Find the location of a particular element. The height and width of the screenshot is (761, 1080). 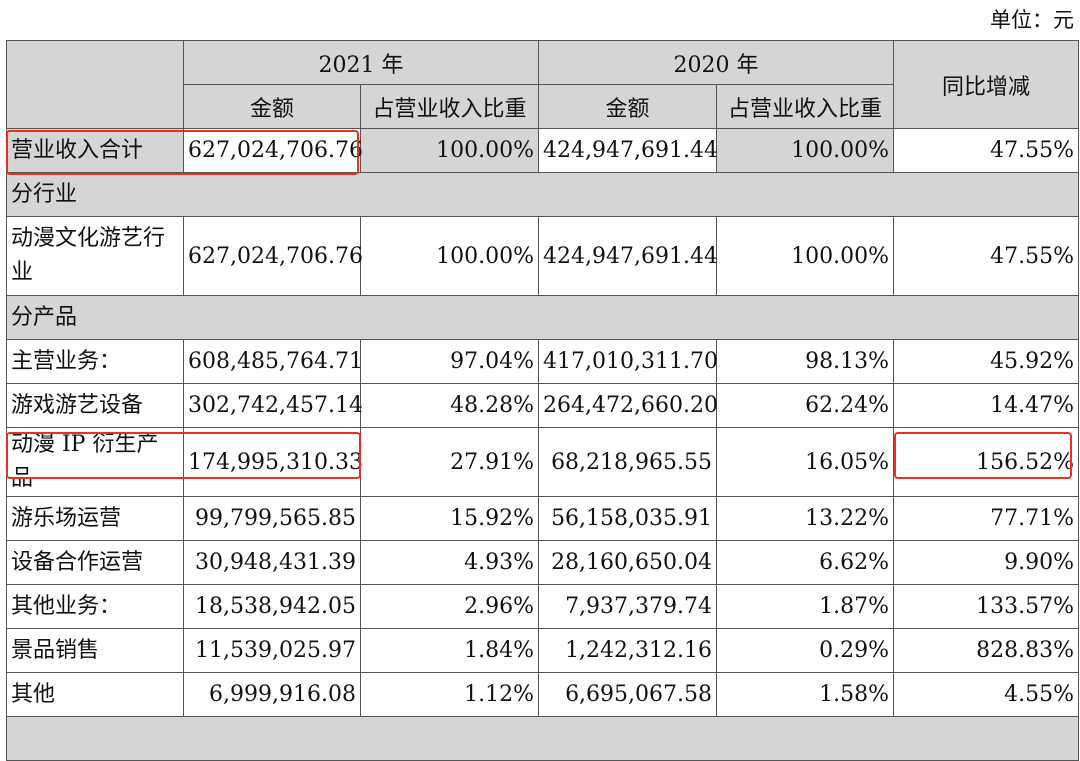

amount-2020: 1,242,312.16 is located at coordinates (628, 650).